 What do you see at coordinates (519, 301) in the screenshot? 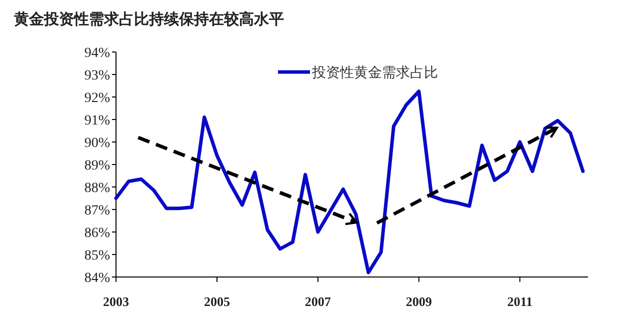
I see `x-tick-label: 2011` at bounding box center [519, 301].